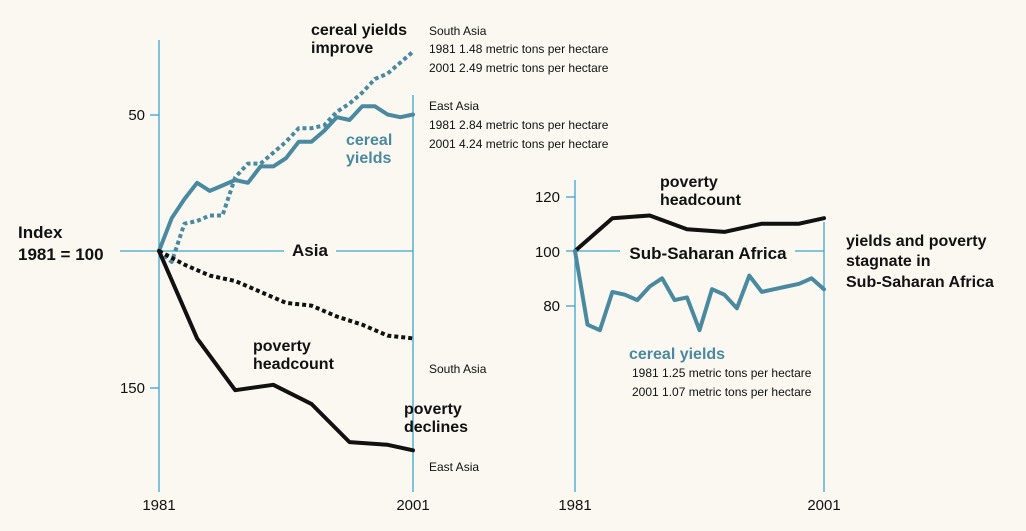 The image size is (1026, 531). Describe the element at coordinates (369, 140) in the screenshot. I see `asia-yields-label-1: cereal` at that location.